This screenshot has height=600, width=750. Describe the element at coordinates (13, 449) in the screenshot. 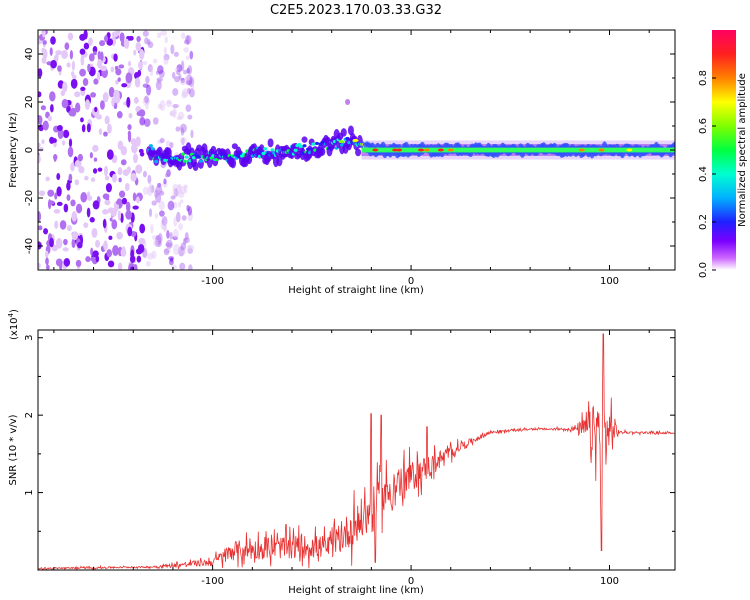

I see `snr-ylabel: SNR (10 * v/v)` at that location.